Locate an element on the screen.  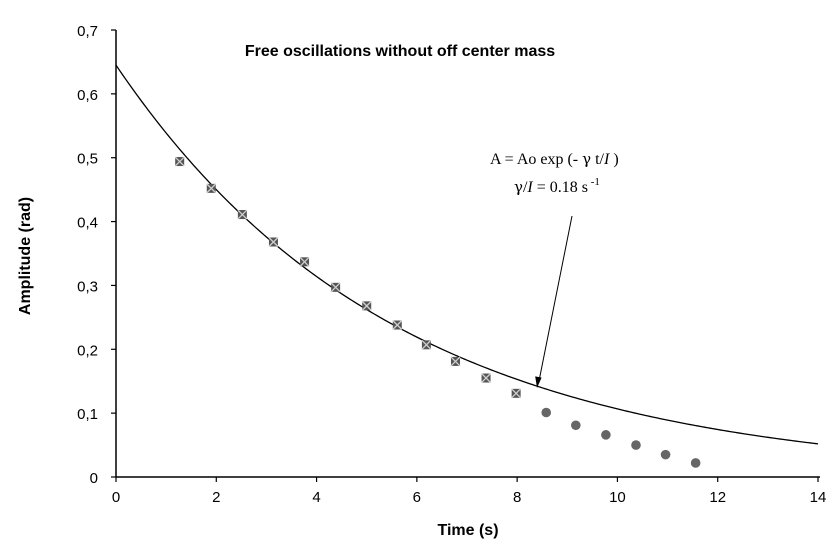
formula-line-1: A = Ao exp (- γ t/I ) is located at coordinates (554, 159).